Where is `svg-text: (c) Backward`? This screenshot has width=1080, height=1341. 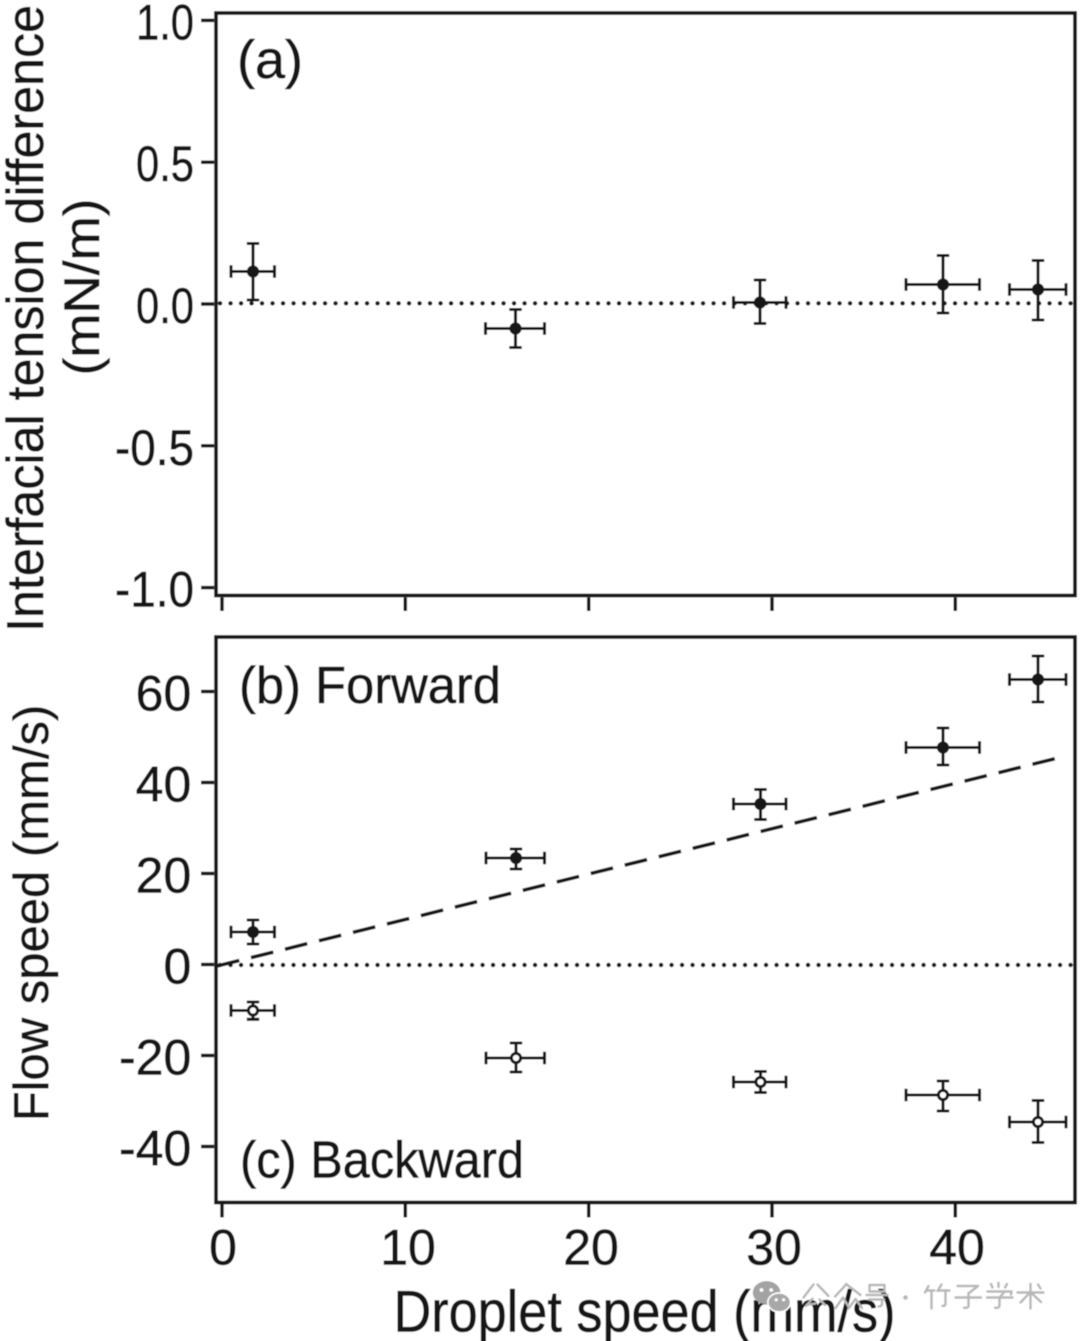 svg-text: (c) Backward is located at coordinates (382, 1161).